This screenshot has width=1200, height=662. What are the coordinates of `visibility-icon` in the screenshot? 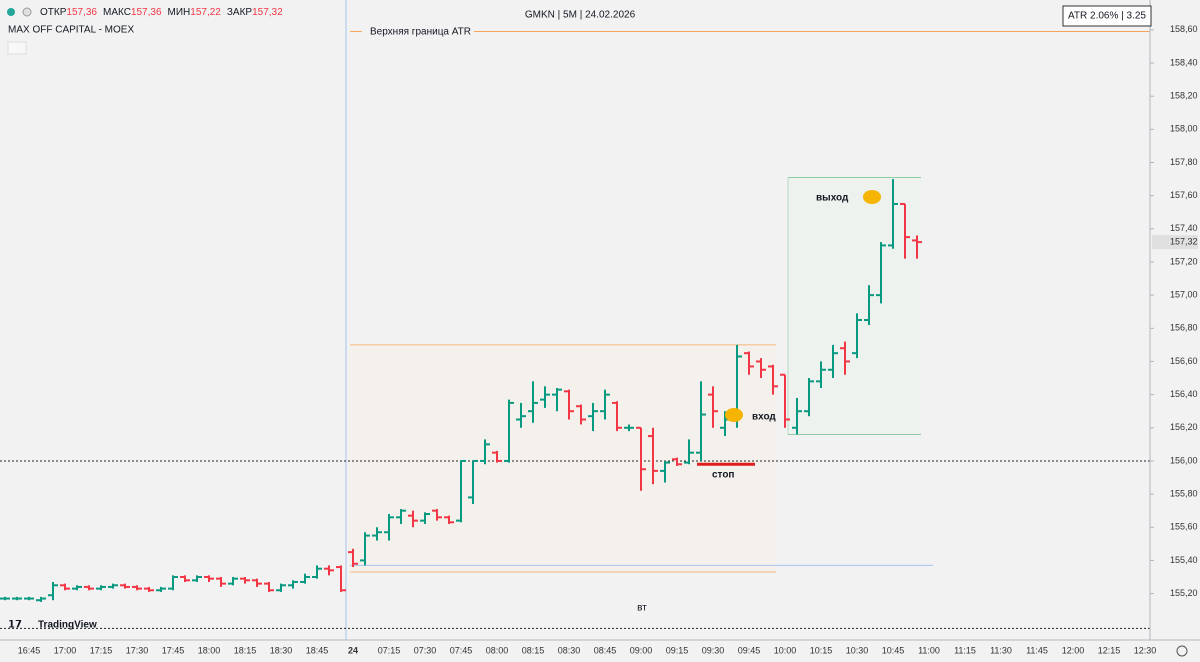 It's located at (27, 12).